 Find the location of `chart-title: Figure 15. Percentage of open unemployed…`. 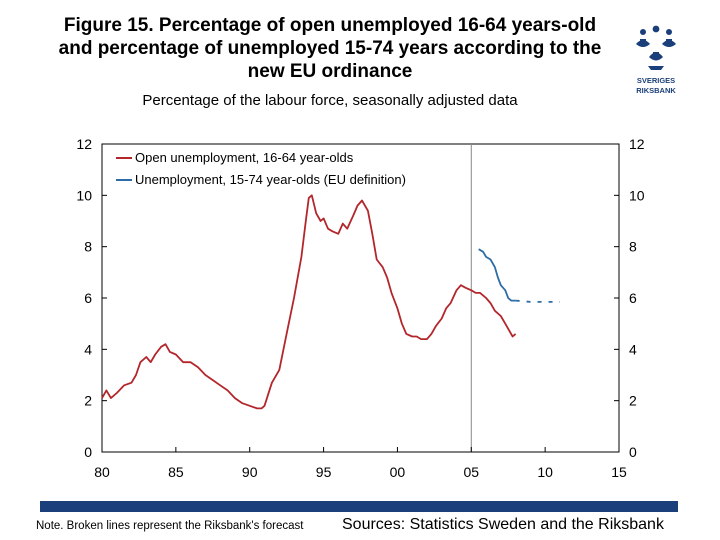

chart-title: Figure 15. Percentage of open unemployed… is located at coordinates (330, 48).